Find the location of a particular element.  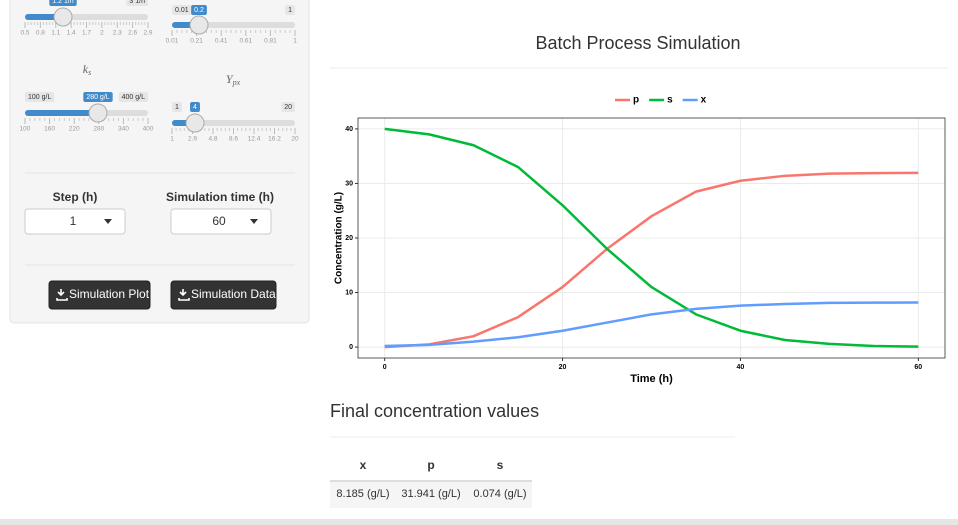

slider-value: 0.2 is located at coordinates (199, 10).